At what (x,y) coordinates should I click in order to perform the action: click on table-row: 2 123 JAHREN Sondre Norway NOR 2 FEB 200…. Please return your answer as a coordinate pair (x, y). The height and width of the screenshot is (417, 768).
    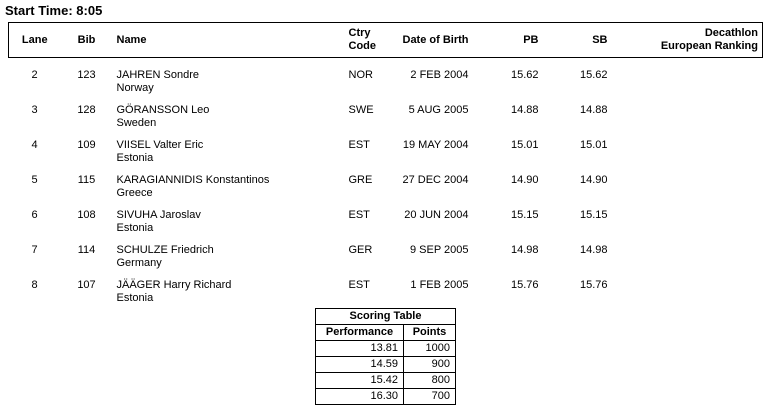
    Looking at the image, I should click on (386, 77).